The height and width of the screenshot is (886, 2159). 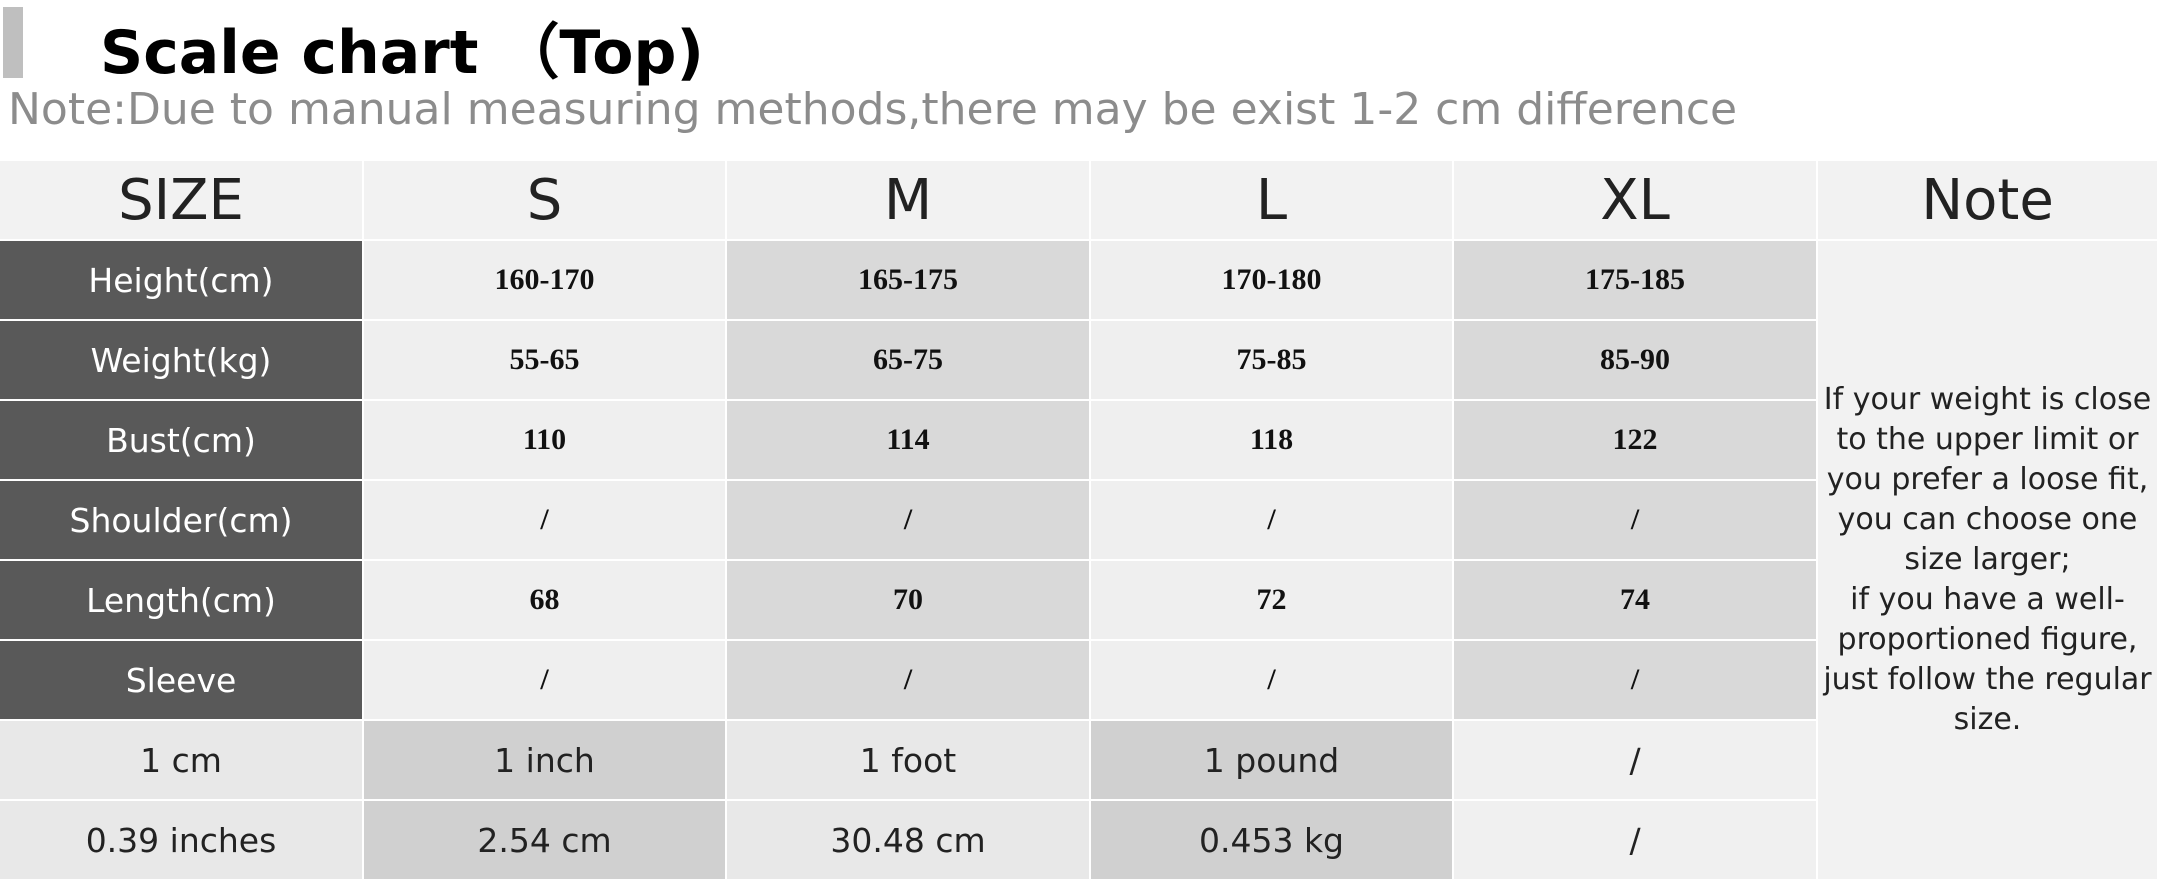 I want to click on table-cell: Shoulder(cm), so click(x=182, y=521).